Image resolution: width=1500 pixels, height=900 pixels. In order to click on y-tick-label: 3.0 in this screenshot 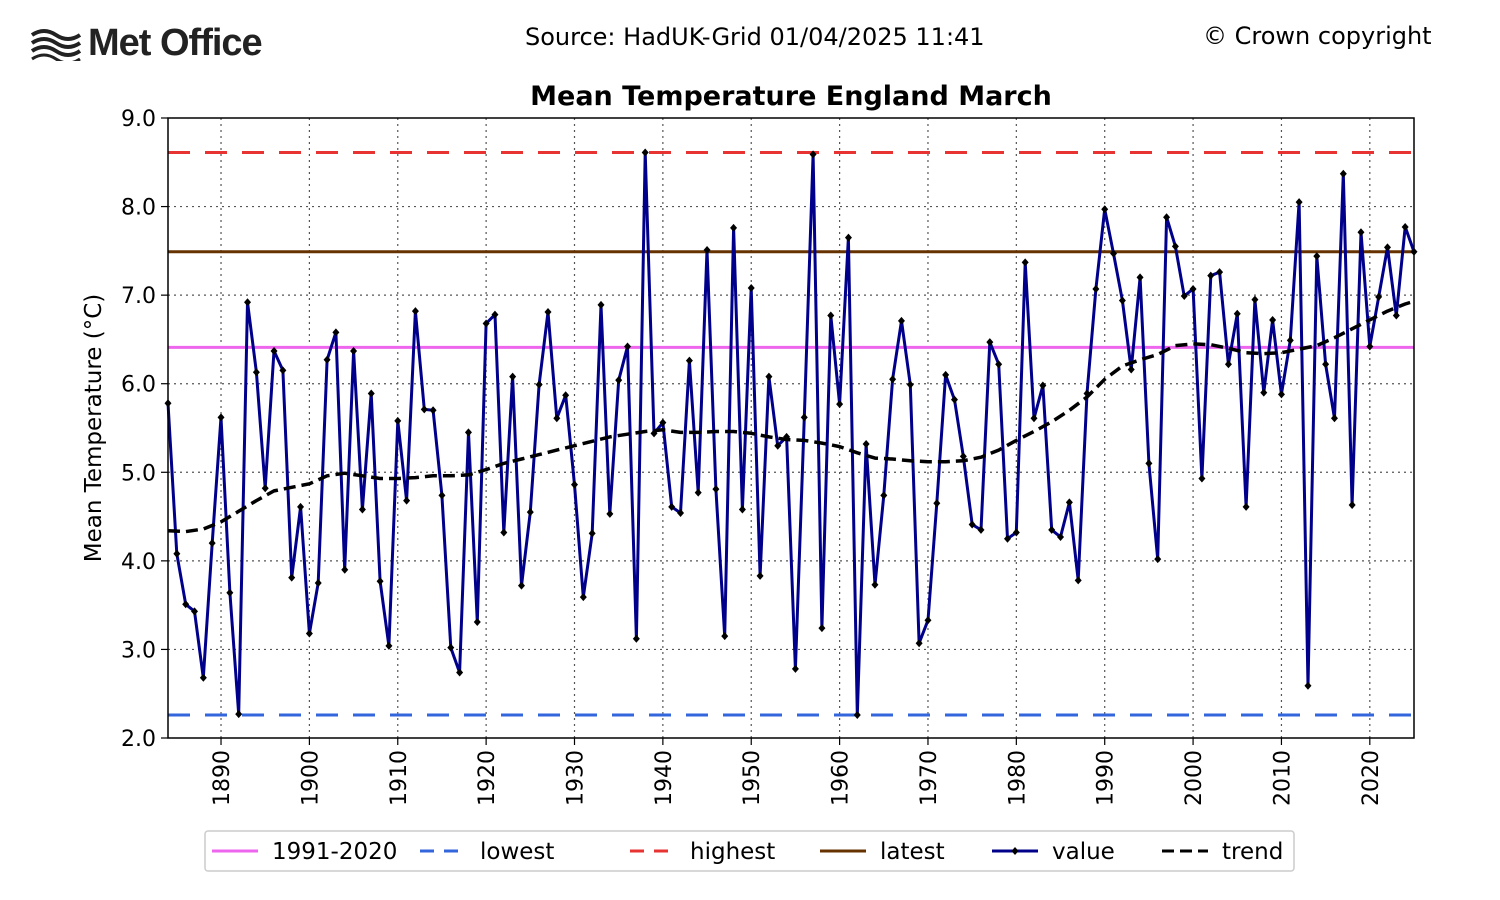, I will do `click(138, 650)`.